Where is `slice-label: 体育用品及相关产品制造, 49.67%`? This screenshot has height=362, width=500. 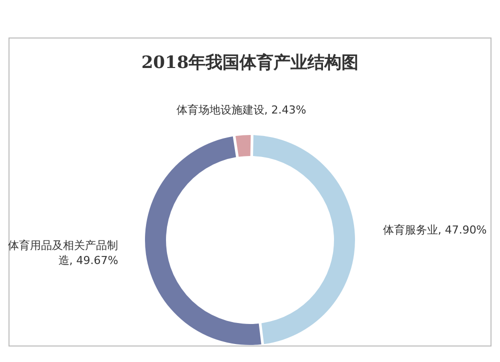 slice-label: 体育用品及相关产品制造, 49.67% is located at coordinates (63, 253).